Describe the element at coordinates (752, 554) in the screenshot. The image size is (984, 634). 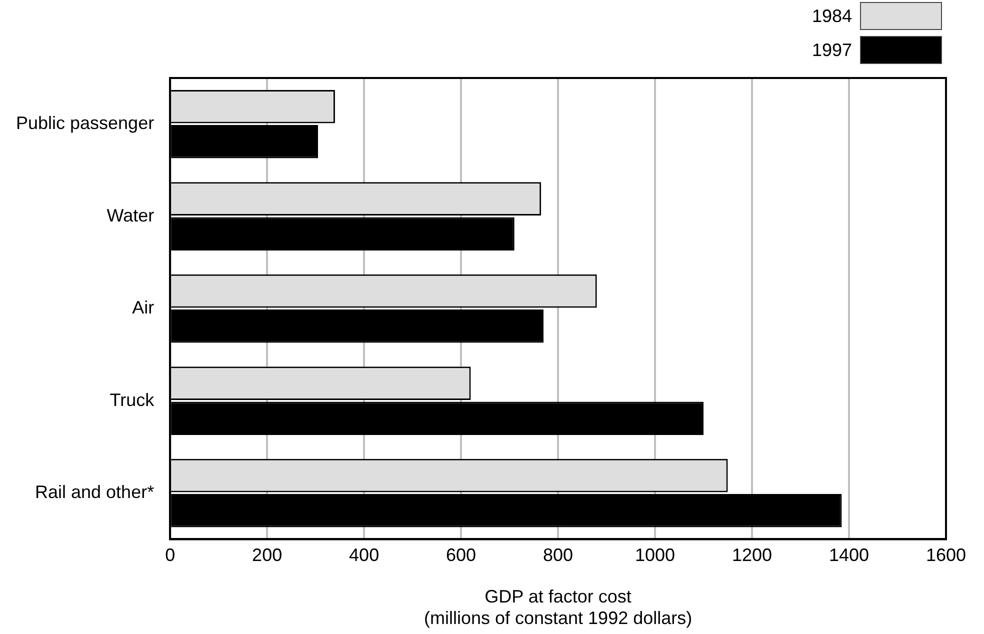
I see `x-tick-label: 1200` at that location.